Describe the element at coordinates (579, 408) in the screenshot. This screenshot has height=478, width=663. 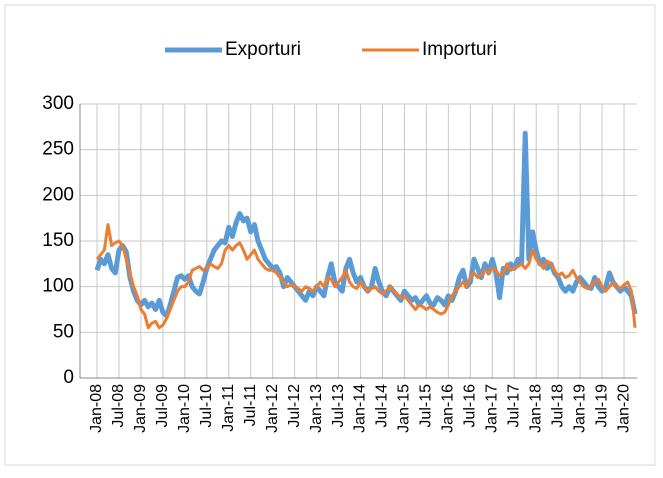
I see `x-tick-label: Jan-19` at that location.